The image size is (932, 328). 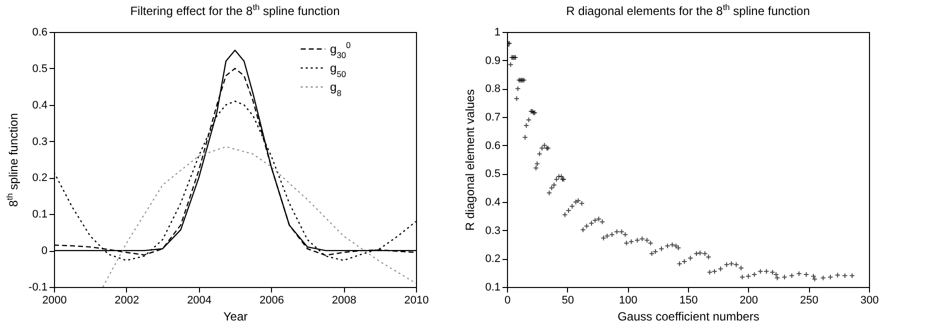 What do you see at coordinates (628, 300) in the screenshot?
I see `x-tick-label: 100` at bounding box center [628, 300].